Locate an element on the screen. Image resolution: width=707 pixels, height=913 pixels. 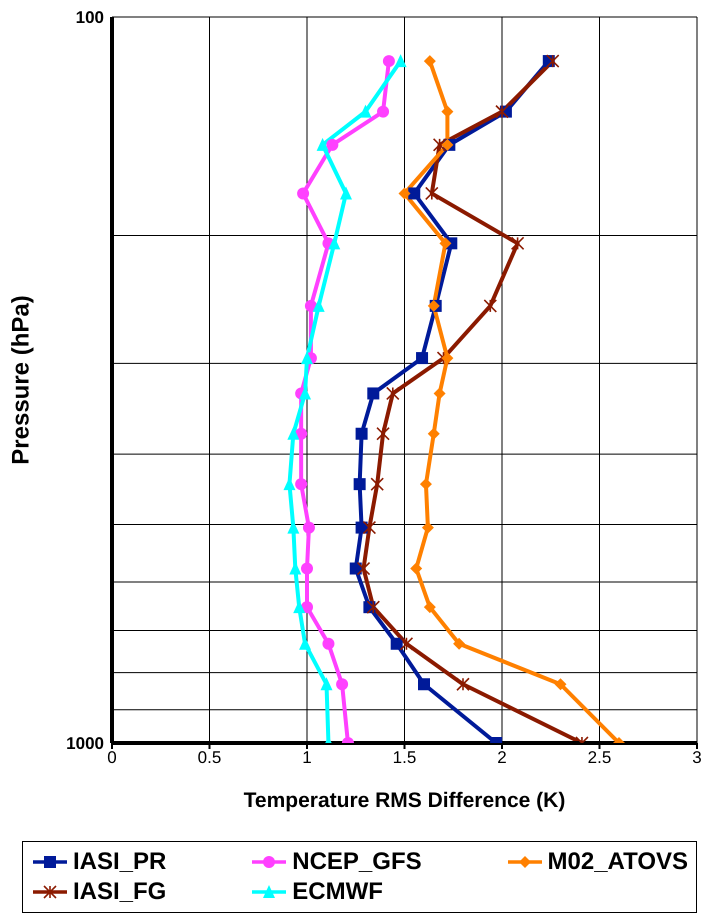
x-tick-label: 1 is located at coordinates (307, 758).